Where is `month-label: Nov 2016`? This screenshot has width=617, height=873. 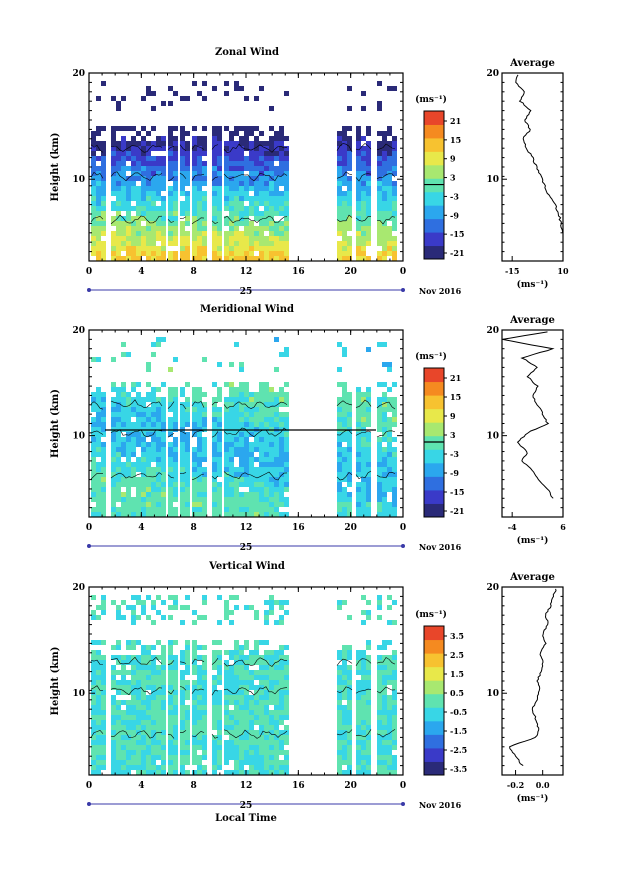
month-label: Nov 2016 is located at coordinates (440, 291).